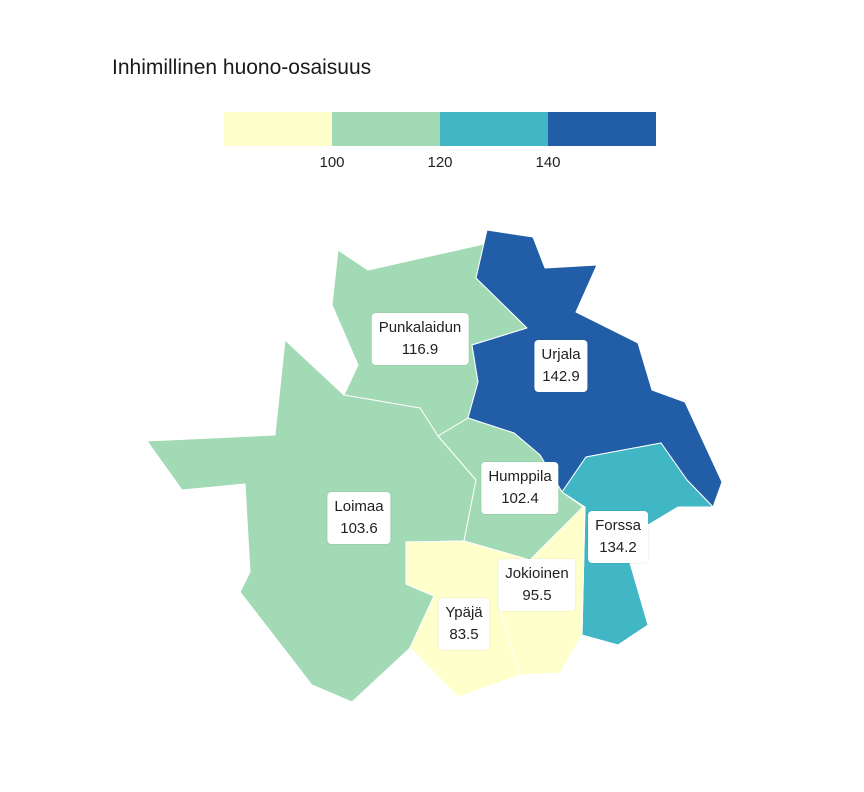  Describe the element at coordinates (537, 573) in the screenshot. I see `region-name: Jokioinen` at that location.